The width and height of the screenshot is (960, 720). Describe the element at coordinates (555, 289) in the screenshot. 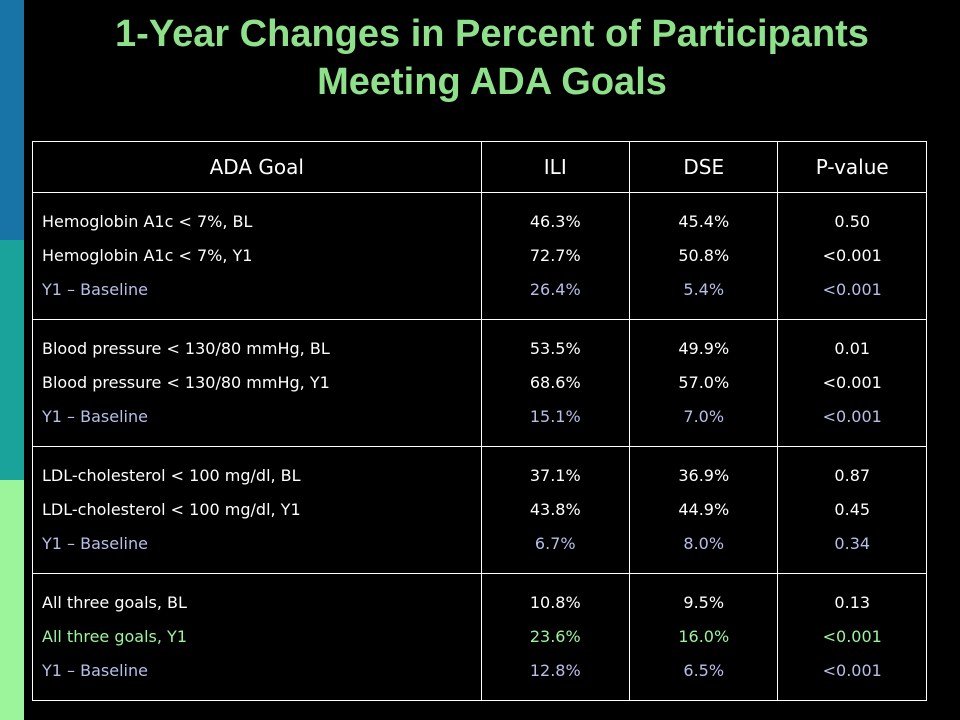

I see `ili-value-change: 26.4%` at that location.